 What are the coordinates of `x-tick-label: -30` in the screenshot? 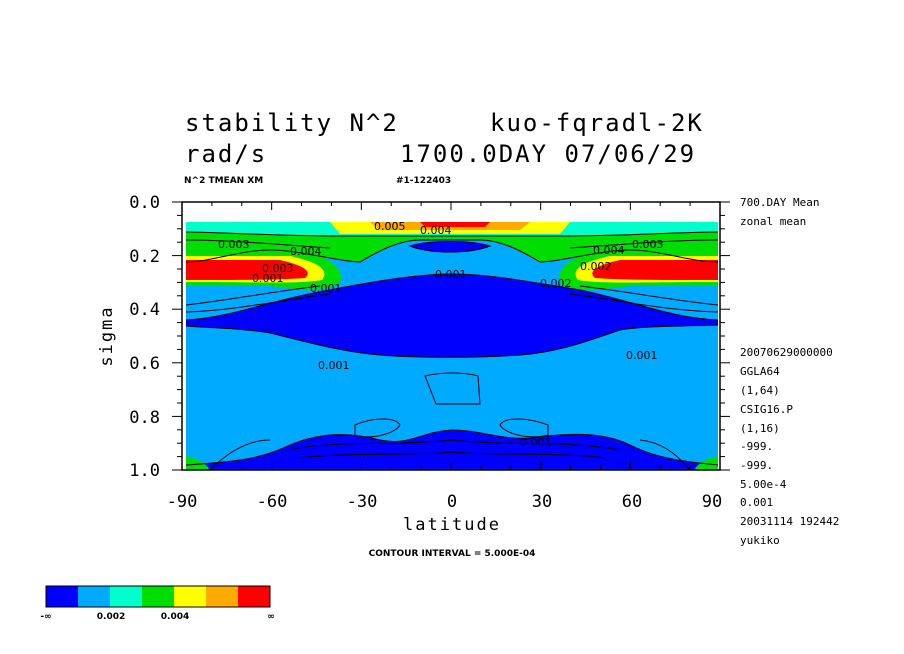 It's located at (362, 502).